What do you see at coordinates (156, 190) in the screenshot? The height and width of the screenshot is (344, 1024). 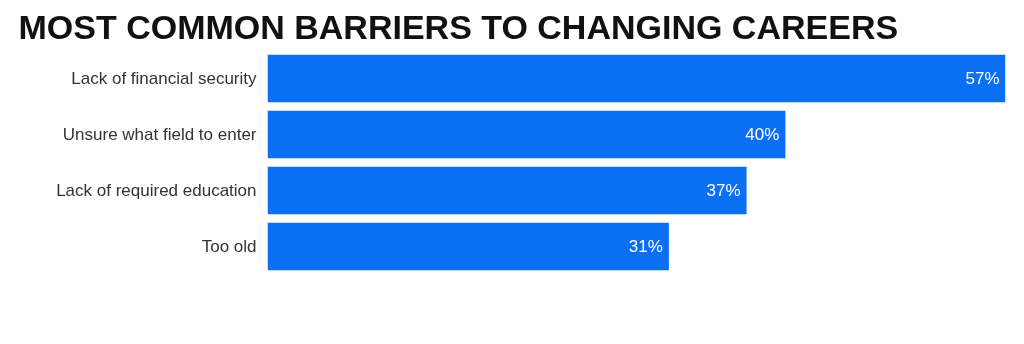 I see `y-tick-label: Lack of required education` at bounding box center [156, 190].